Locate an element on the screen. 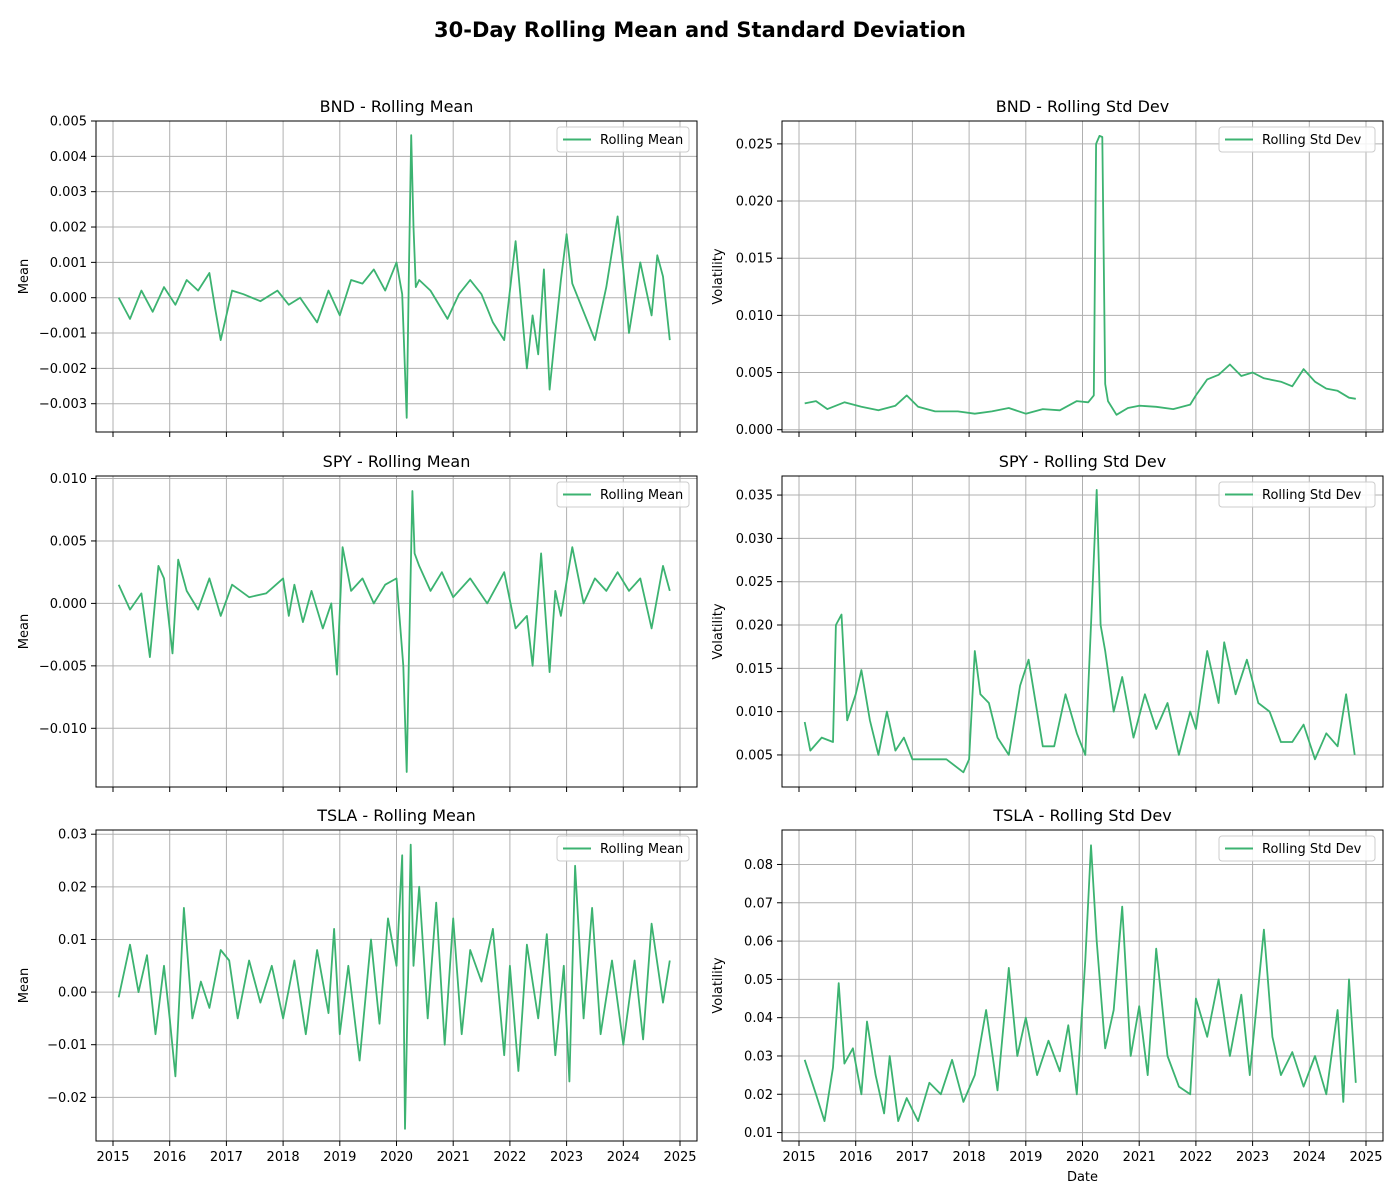  y-tick-label: −0.010 is located at coordinates (63, 729).